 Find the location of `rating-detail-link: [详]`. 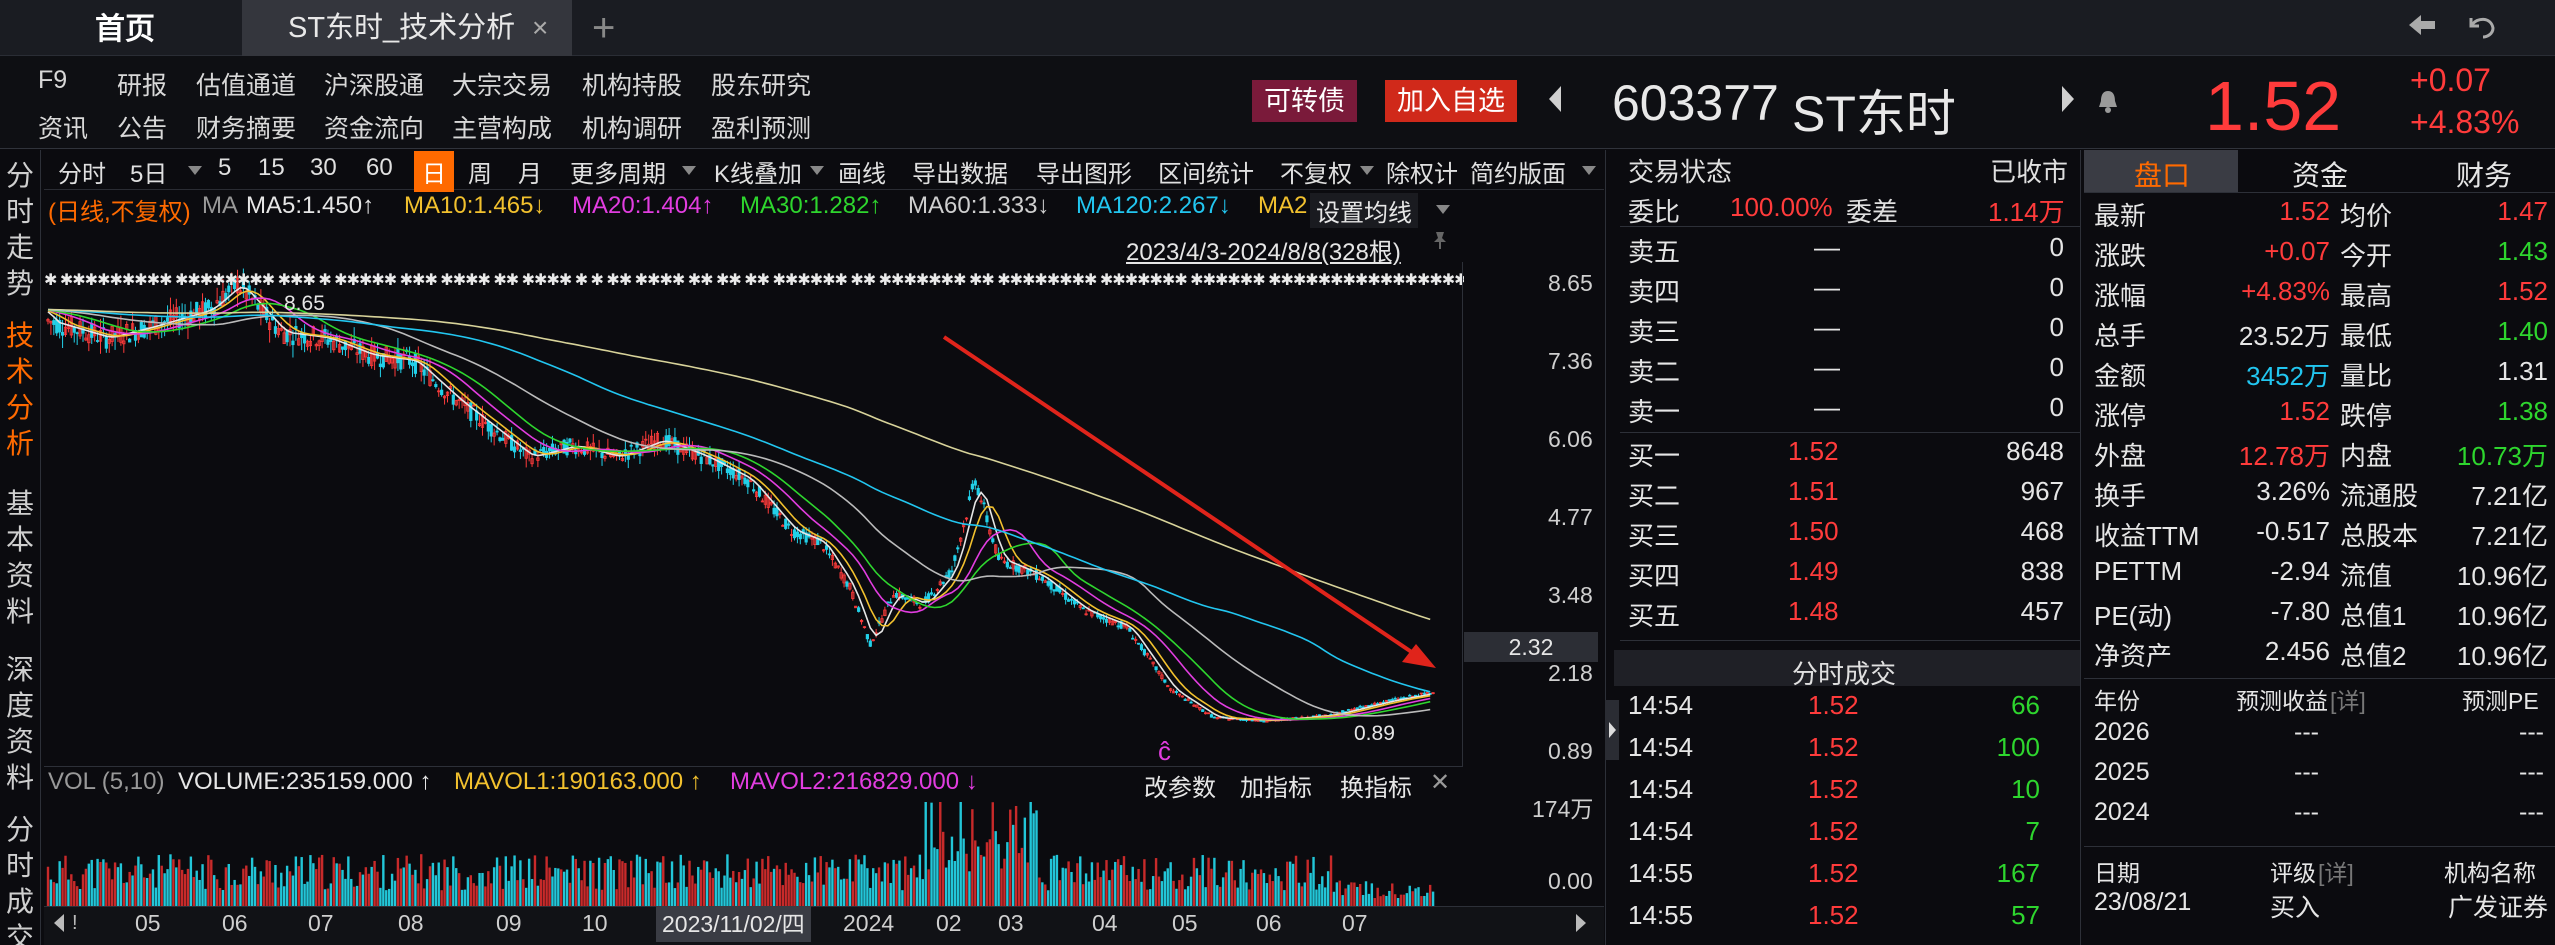

rating-detail-link: [详] is located at coordinates (2336, 873).